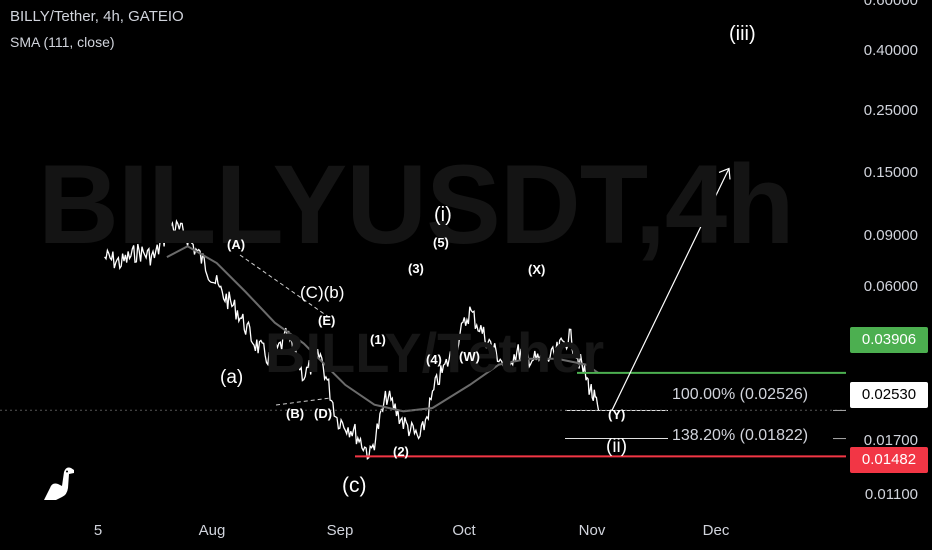 This screenshot has width=932, height=550. I want to click on price-tick: 0.09000, so click(890, 235).